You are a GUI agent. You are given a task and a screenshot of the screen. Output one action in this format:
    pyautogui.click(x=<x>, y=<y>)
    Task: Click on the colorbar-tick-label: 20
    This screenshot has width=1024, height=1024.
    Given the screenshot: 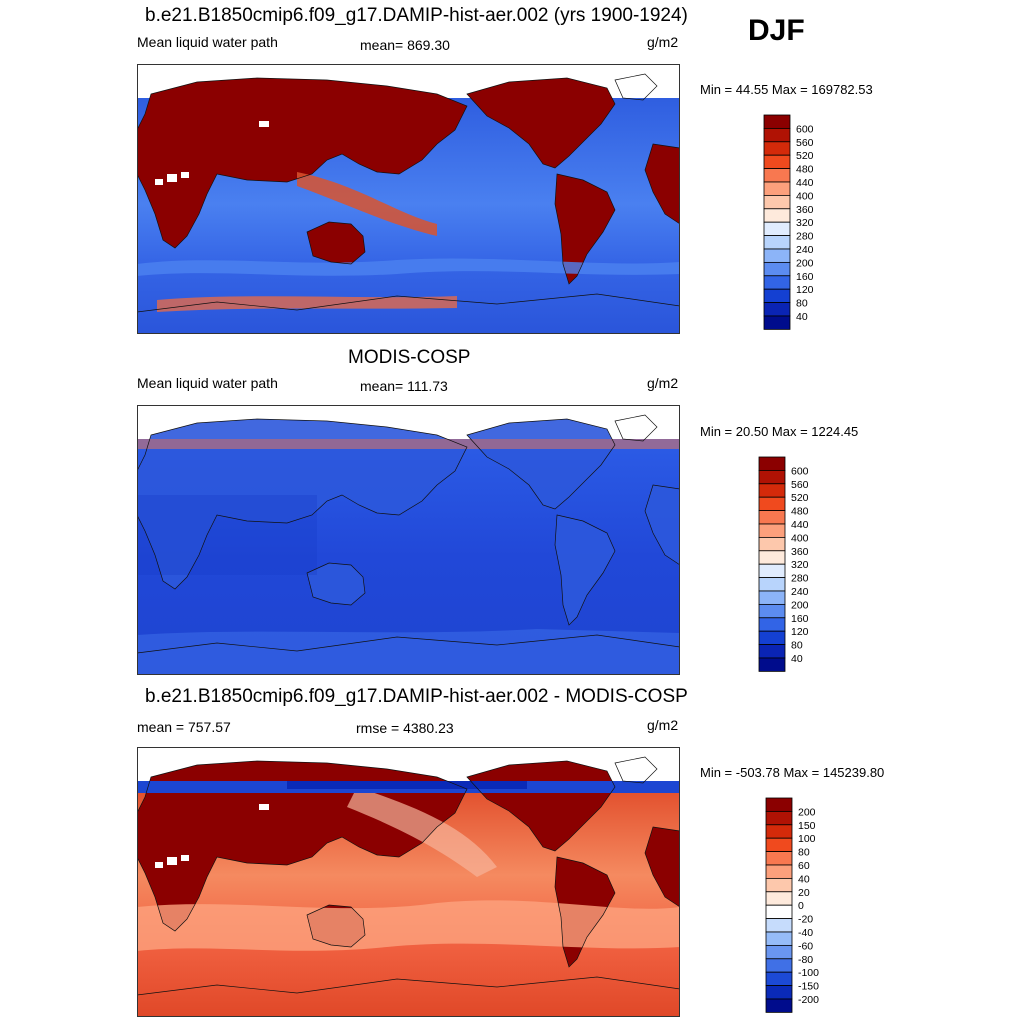 What is the action you would take?
    pyautogui.click(x=804, y=893)
    